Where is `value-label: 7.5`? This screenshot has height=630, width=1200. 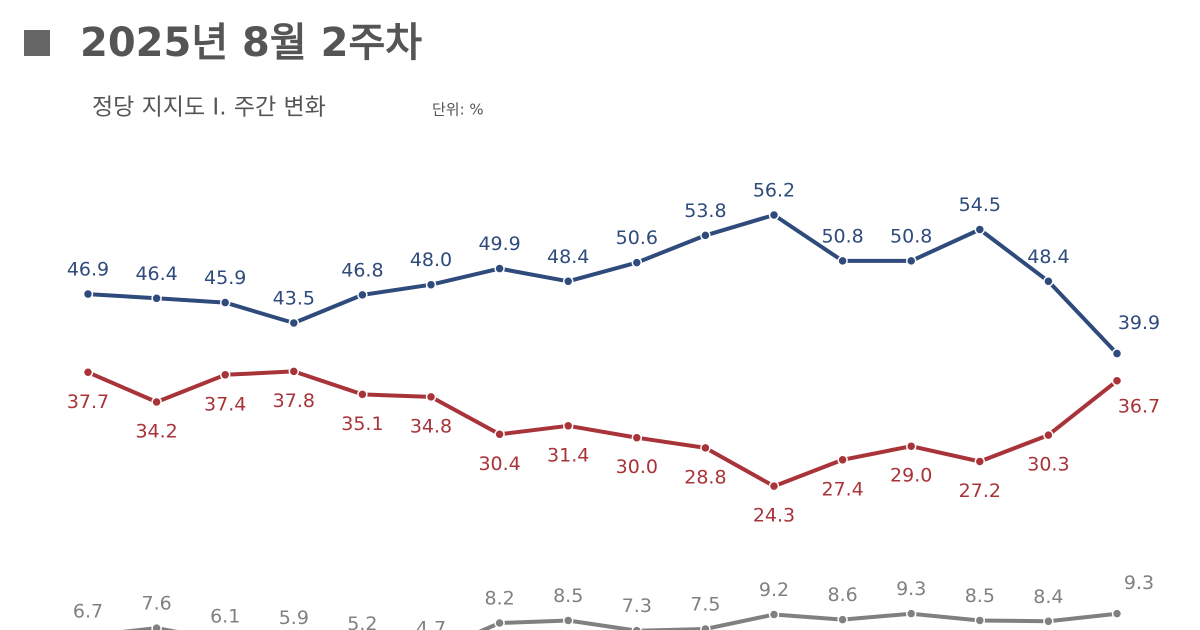 value-label: 7.5 is located at coordinates (705, 604).